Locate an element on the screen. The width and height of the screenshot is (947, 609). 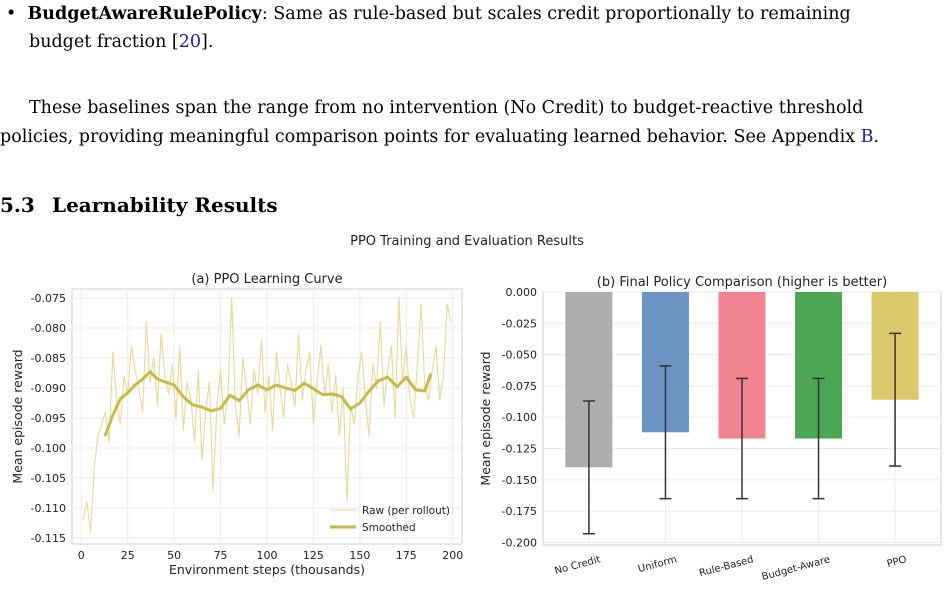
x-tick-label: 175 is located at coordinates (406, 555).